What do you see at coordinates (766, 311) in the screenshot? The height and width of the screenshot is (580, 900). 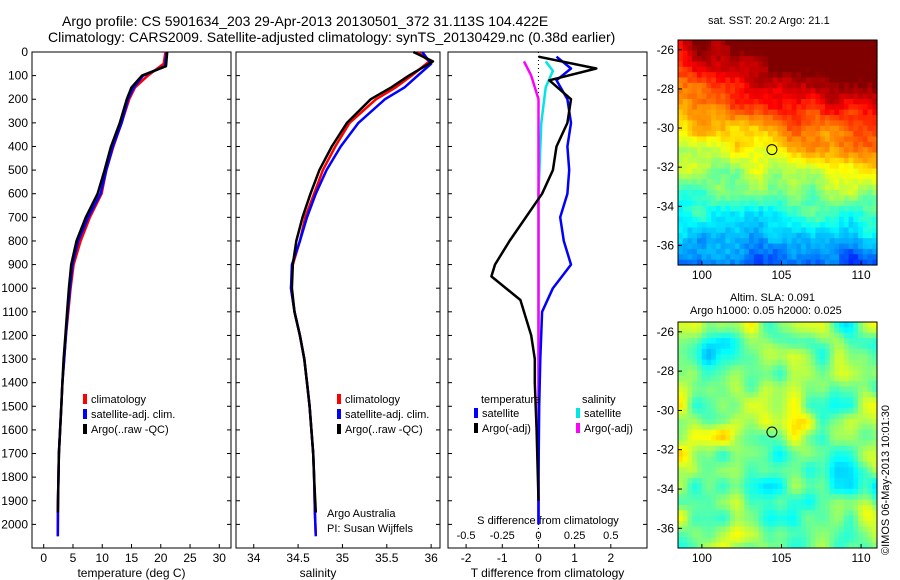 I see `sla-map-title-2: Argo h1000: 0.05 h2000: 0.025` at bounding box center [766, 311].